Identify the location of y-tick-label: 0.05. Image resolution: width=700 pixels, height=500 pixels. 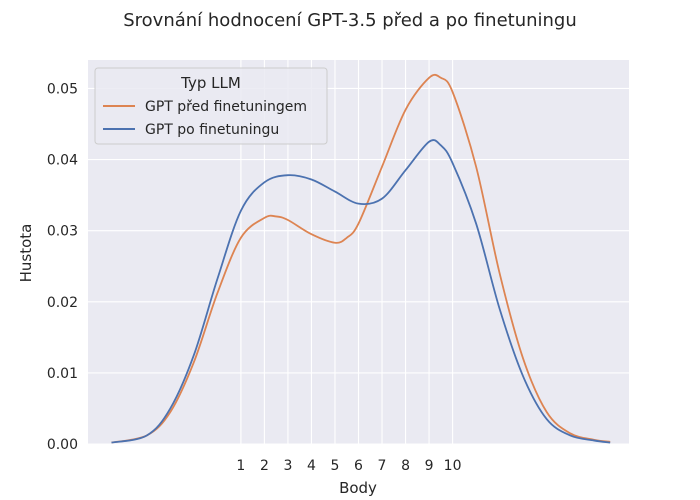
(62, 89).